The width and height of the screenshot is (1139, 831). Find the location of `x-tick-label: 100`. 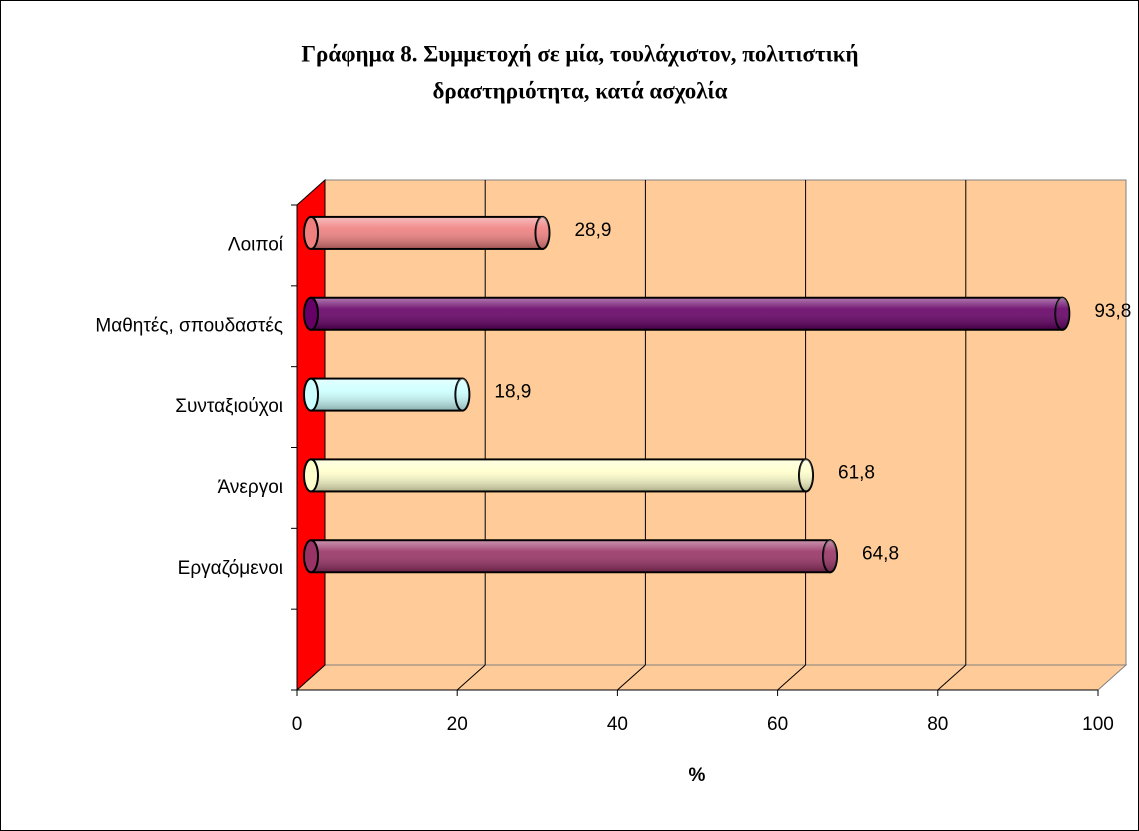

x-tick-label: 100 is located at coordinates (1098, 724).